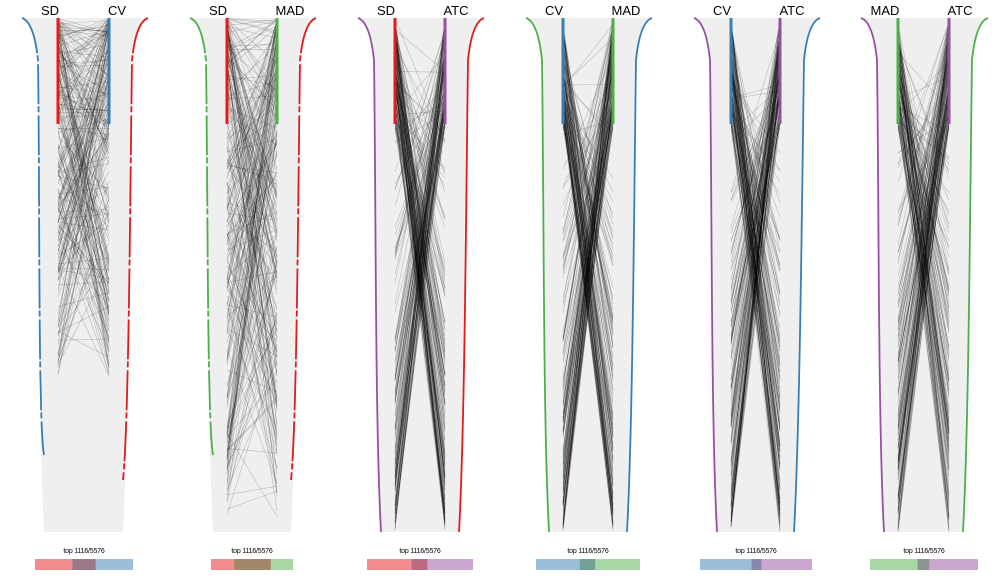 This screenshot has width=1008, height=576. What do you see at coordinates (33, 236) in the screenshot?
I see `panel-1-left-rank-curve` at bounding box center [33, 236].